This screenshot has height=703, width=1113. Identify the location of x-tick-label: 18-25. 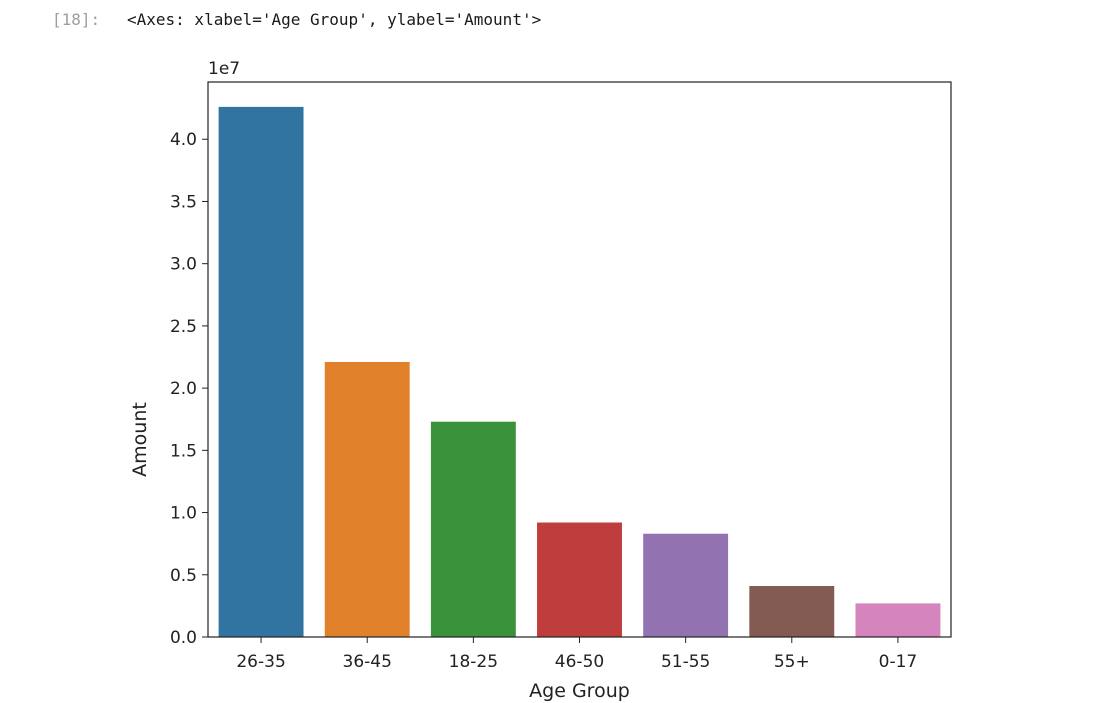
(473, 662).